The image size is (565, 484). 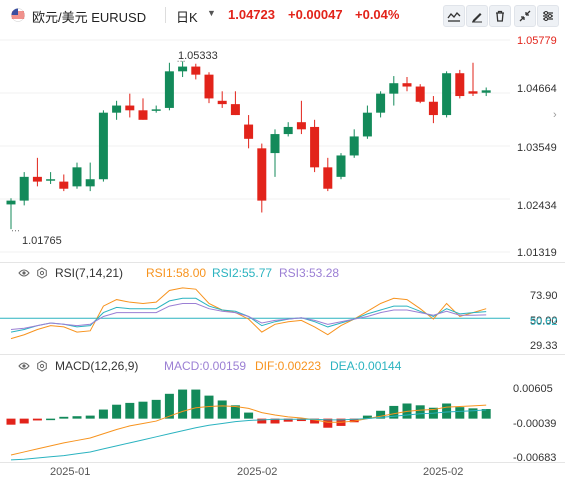 What do you see at coordinates (537, 41) in the screenshot?
I see `price-axis-label-top: 1.05779` at bounding box center [537, 41].